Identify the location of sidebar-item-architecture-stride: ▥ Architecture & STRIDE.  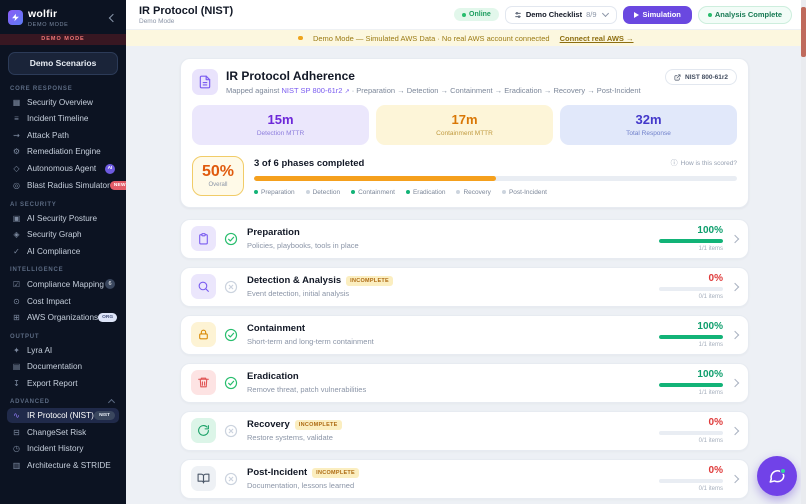
(61, 465).